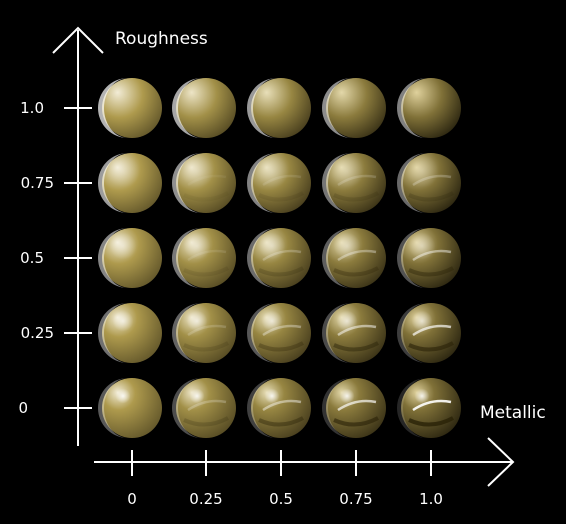 The height and width of the screenshot is (524, 566). I want to click on roughness-axis, so click(78, 236).